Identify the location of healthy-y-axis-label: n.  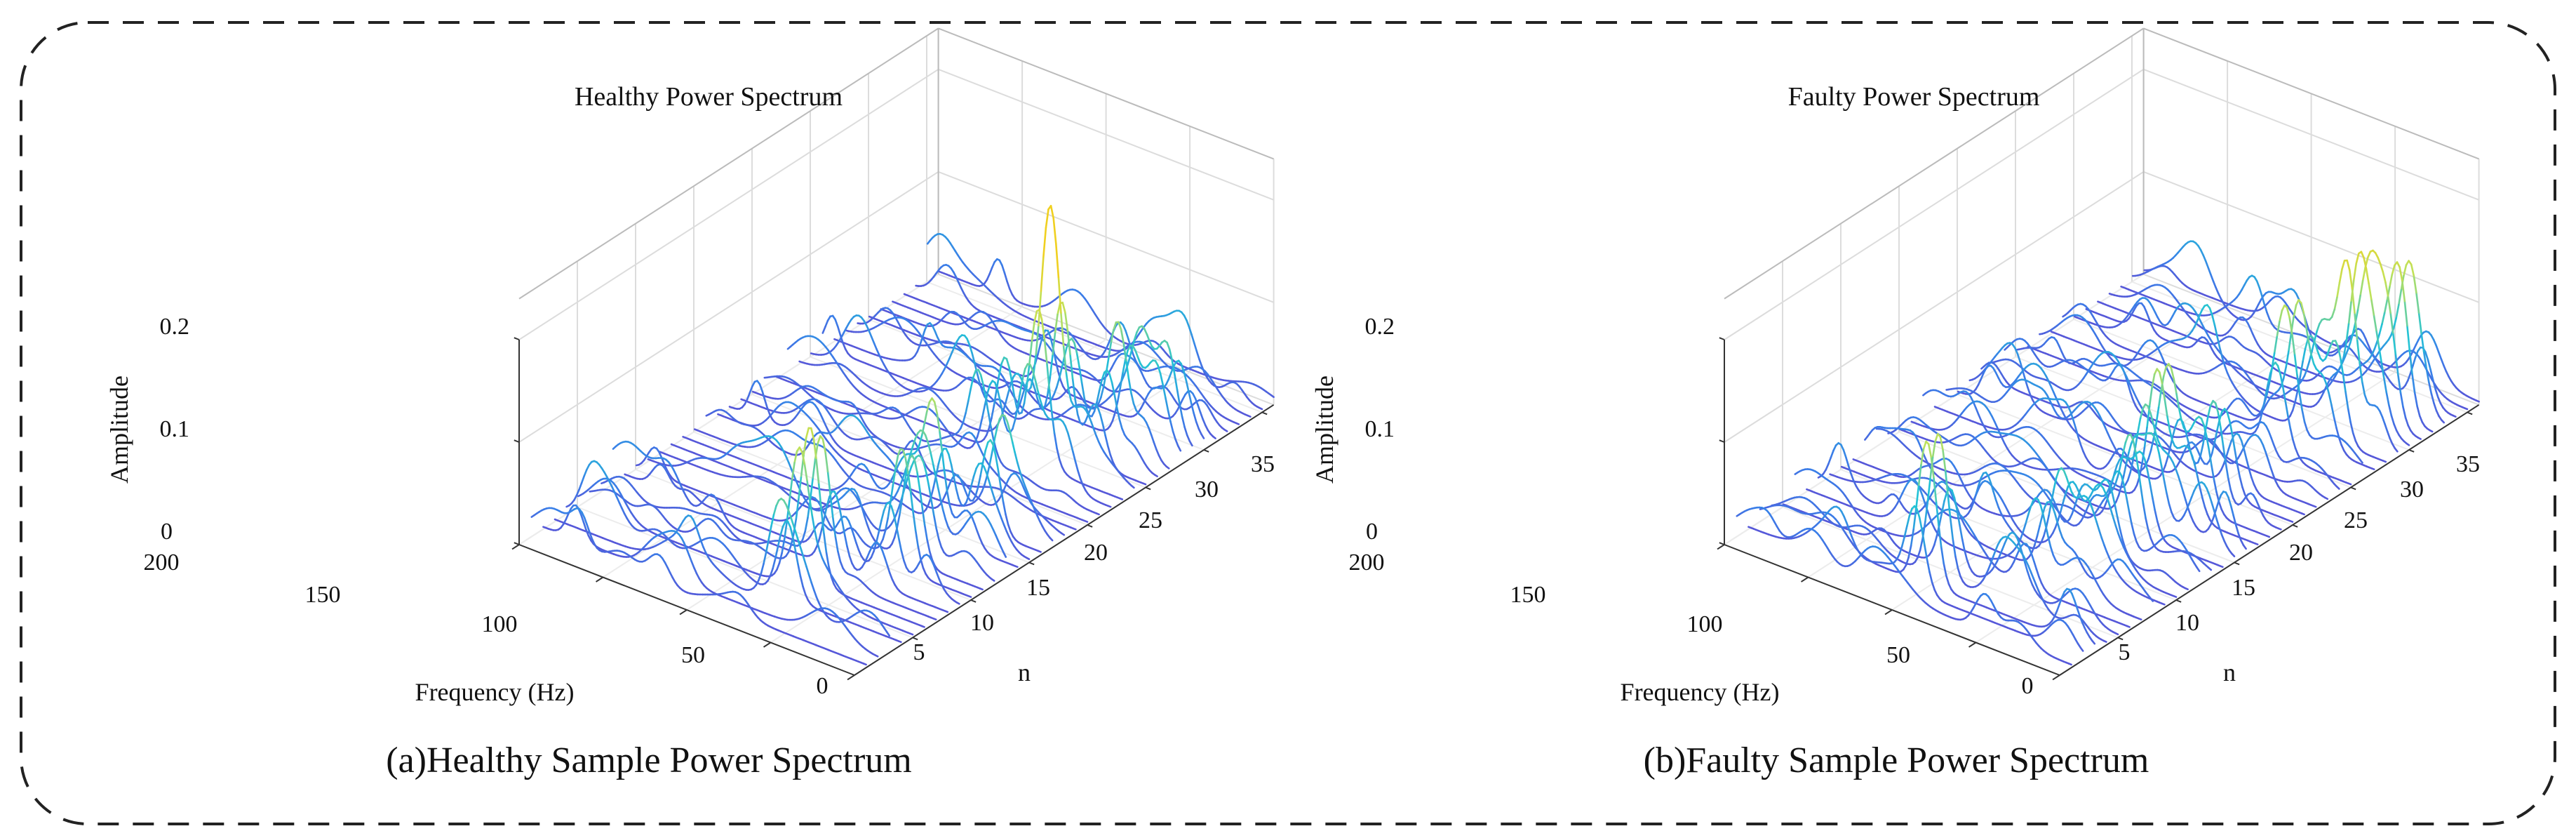
(1024, 672).